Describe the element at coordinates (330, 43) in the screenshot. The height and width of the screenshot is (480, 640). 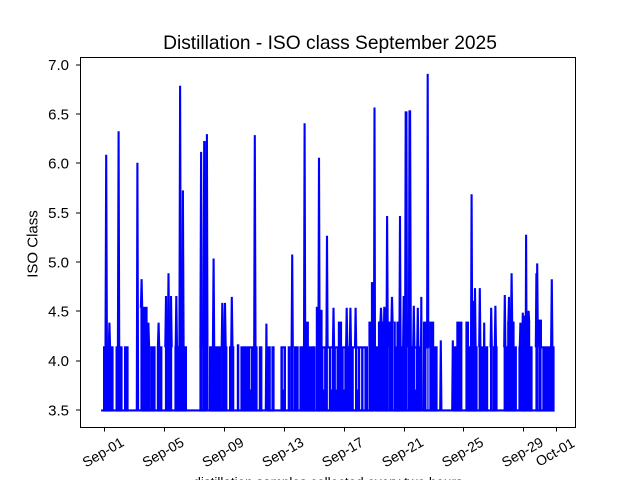
I see `svg-text:Distillation - ISO class Septe: Distillation - ISO class September 2025` at that location.